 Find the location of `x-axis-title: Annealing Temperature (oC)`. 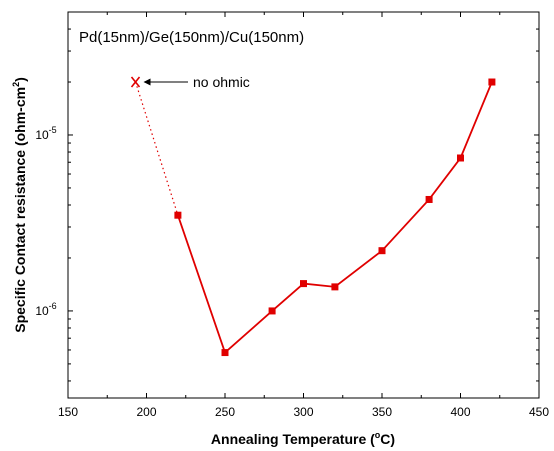

x-axis-title: Annealing Temperature (oC) is located at coordinates (303, 438).